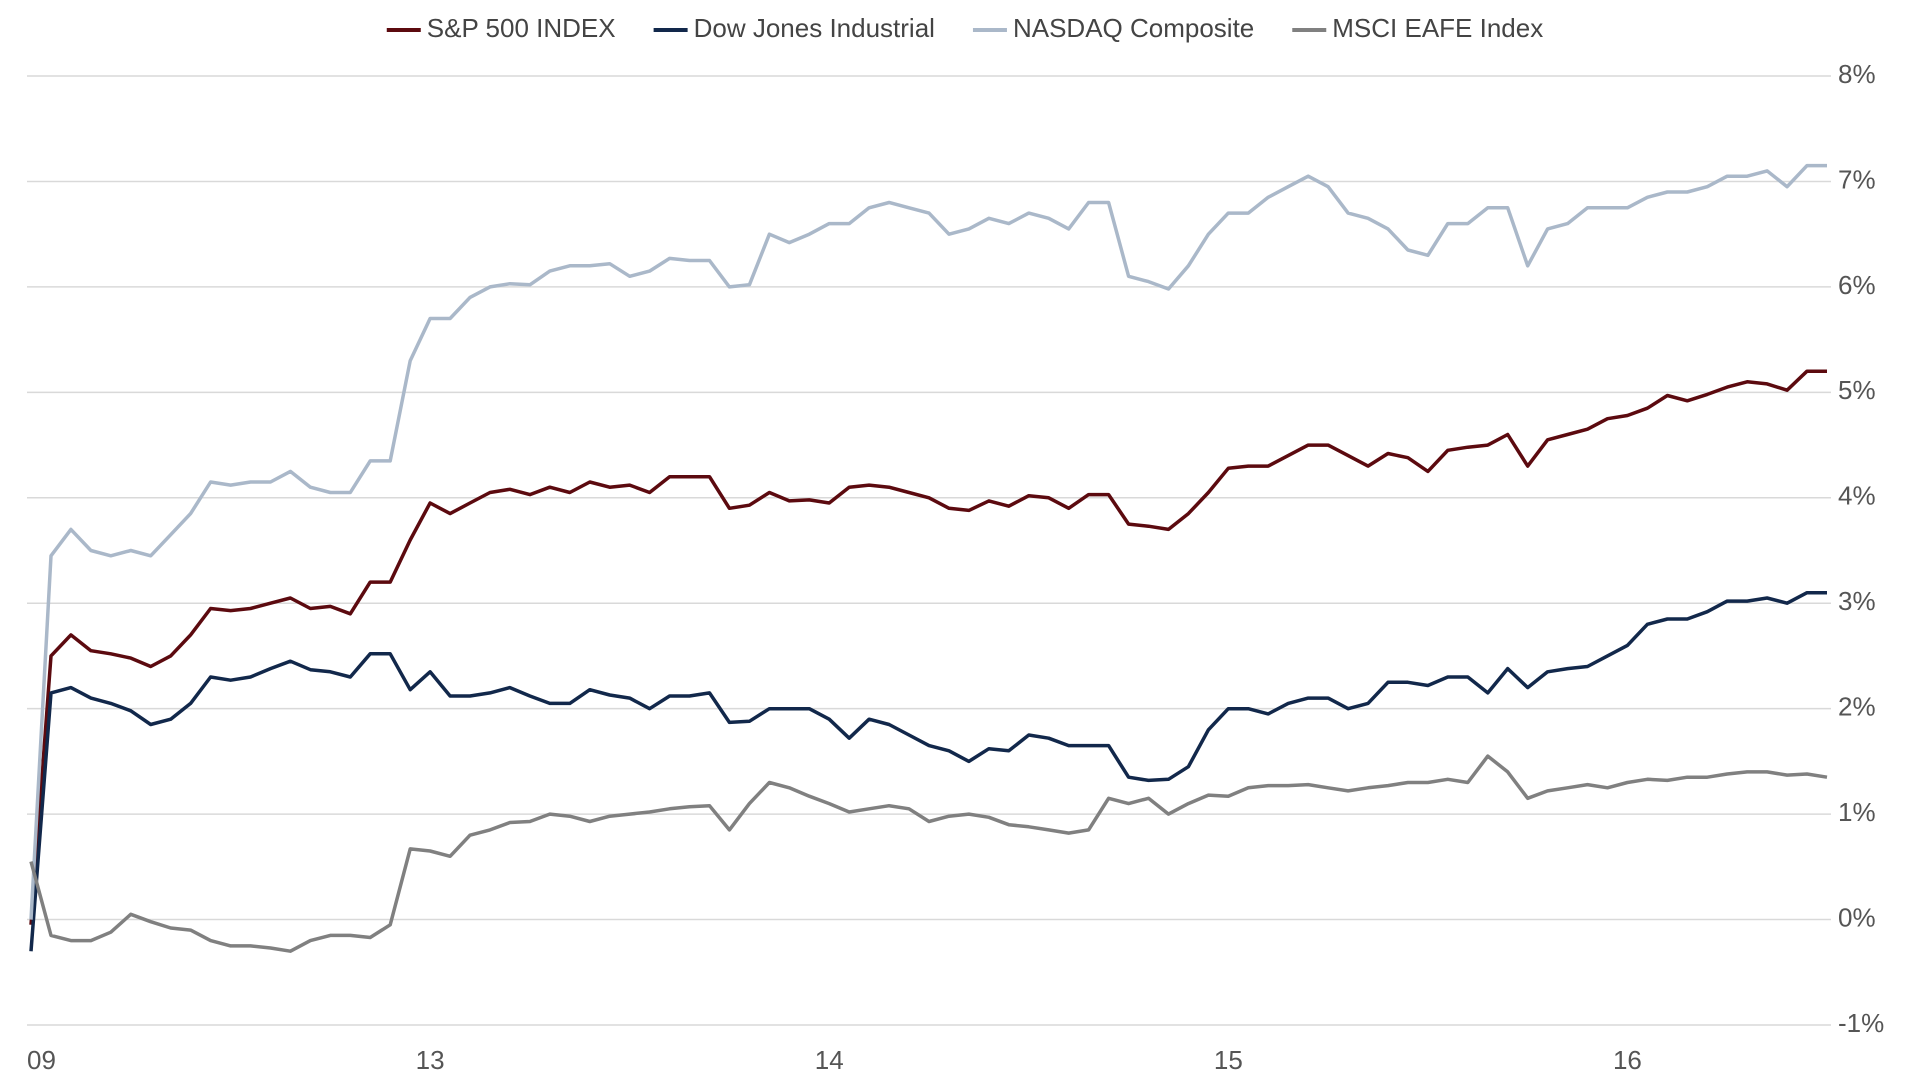 The width and height of the screenshot is (1920, 1089). I want to click on x-tick-label: 15, so click(1228, 1060).